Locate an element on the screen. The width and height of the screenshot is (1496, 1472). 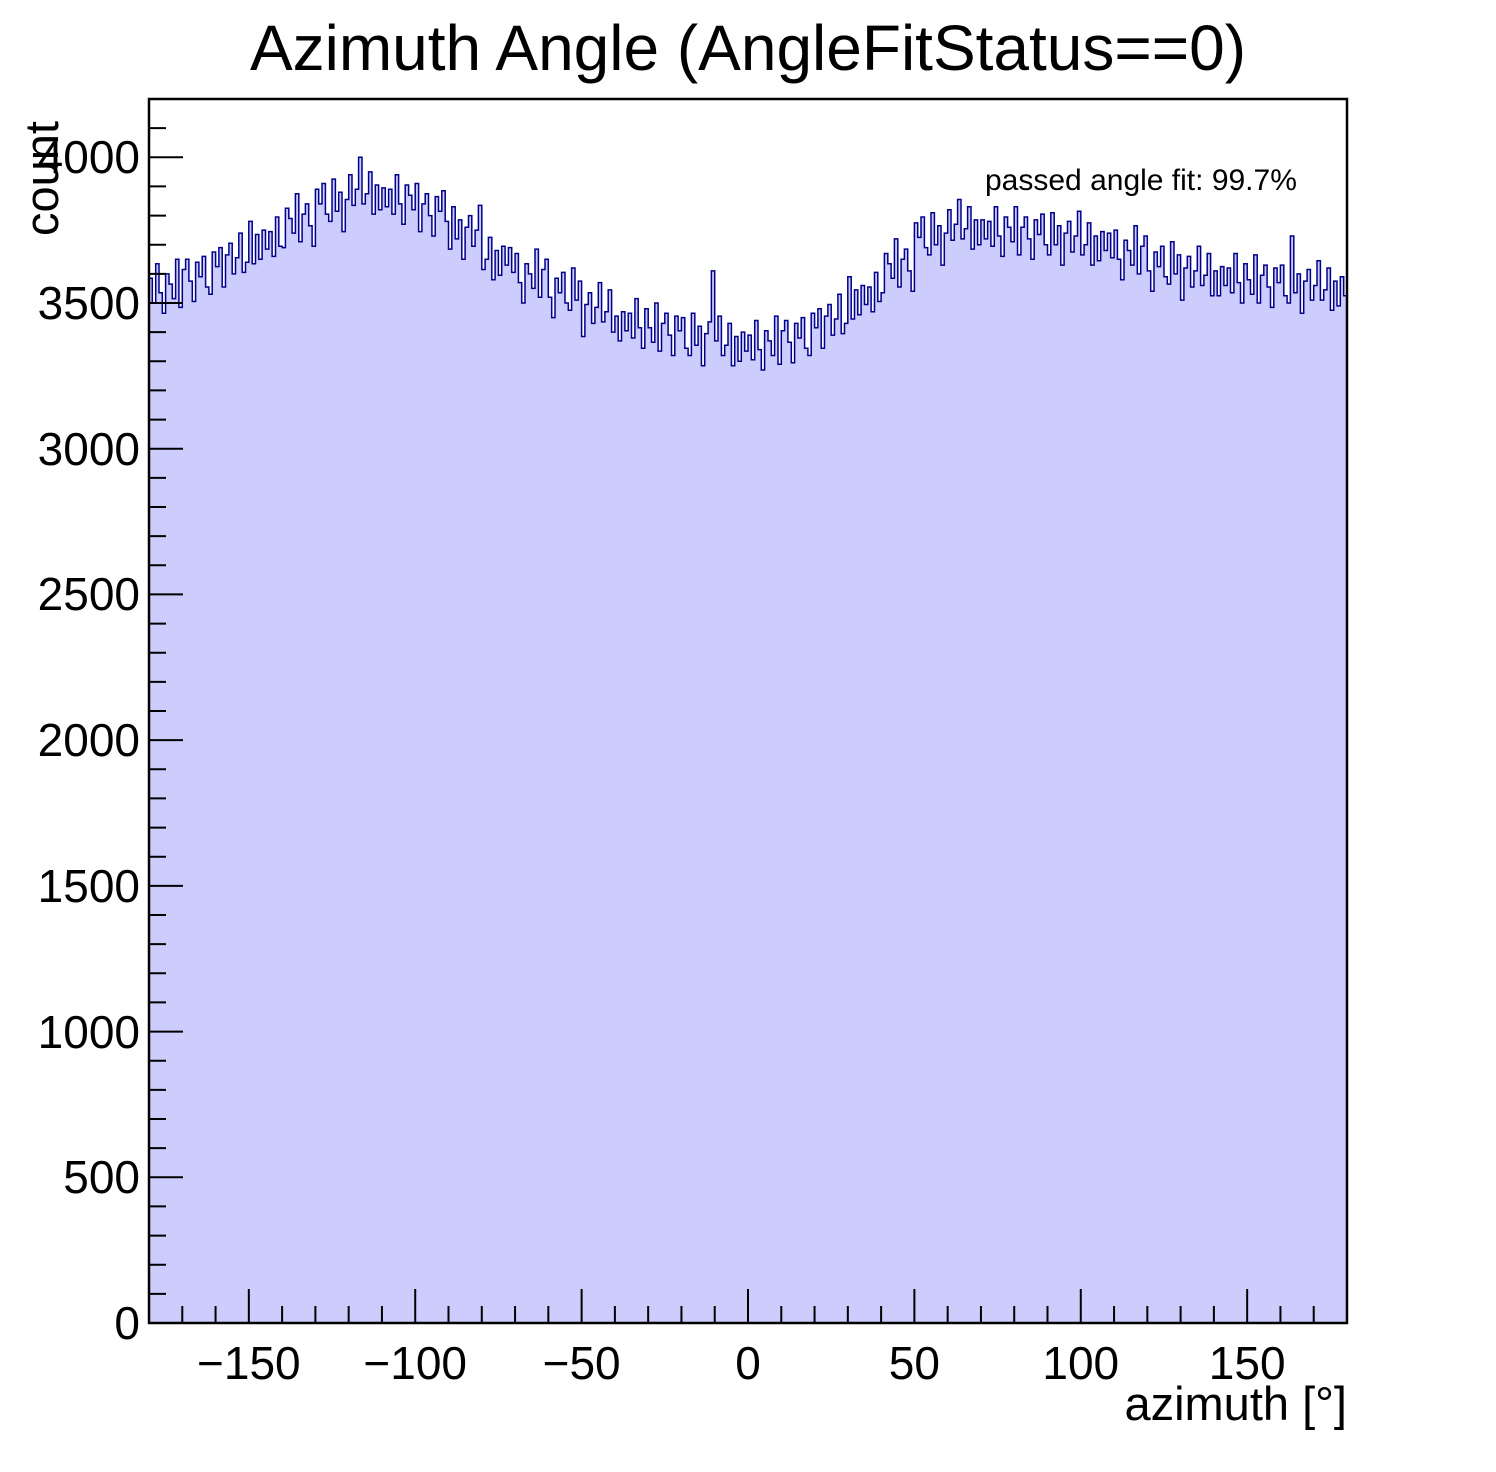
y-tick-label: 2000 is located at coordinates (88, 740).